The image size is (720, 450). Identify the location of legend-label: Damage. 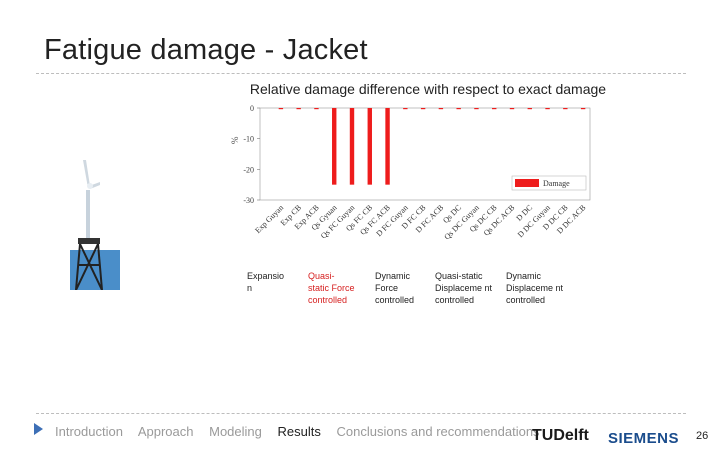
(556, 183).